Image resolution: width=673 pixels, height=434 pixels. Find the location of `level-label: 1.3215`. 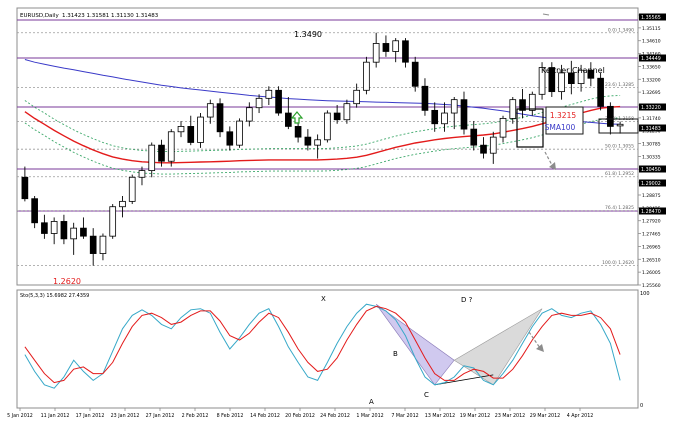

level-label: 1.3215 is located at coordinates (563, 115).